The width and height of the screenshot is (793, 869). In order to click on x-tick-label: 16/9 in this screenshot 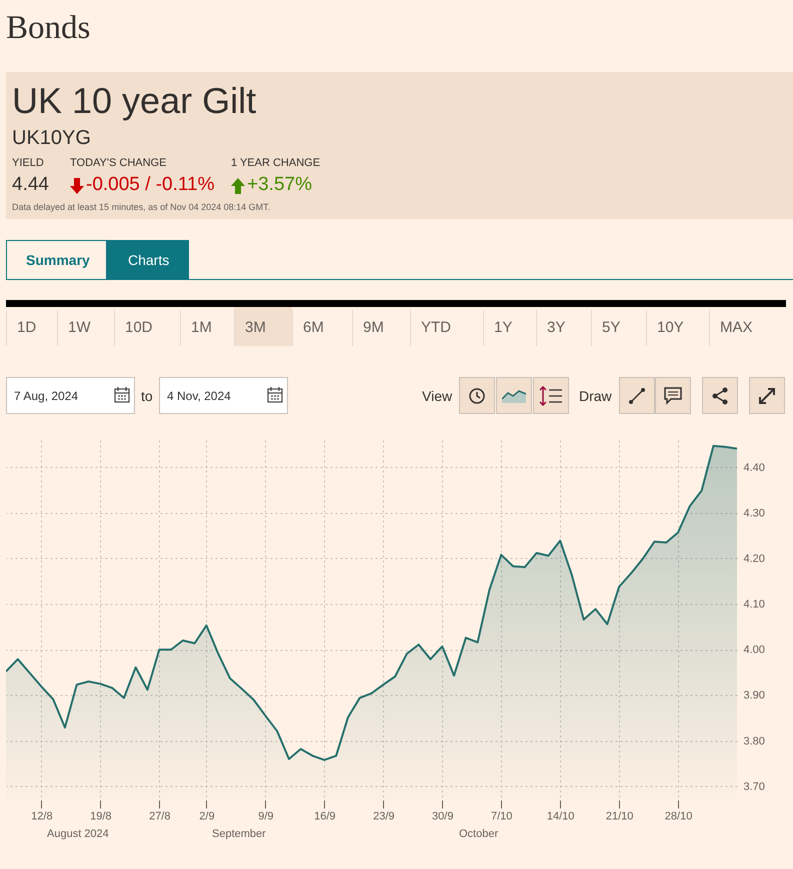, I will do `click(325, 816)`.